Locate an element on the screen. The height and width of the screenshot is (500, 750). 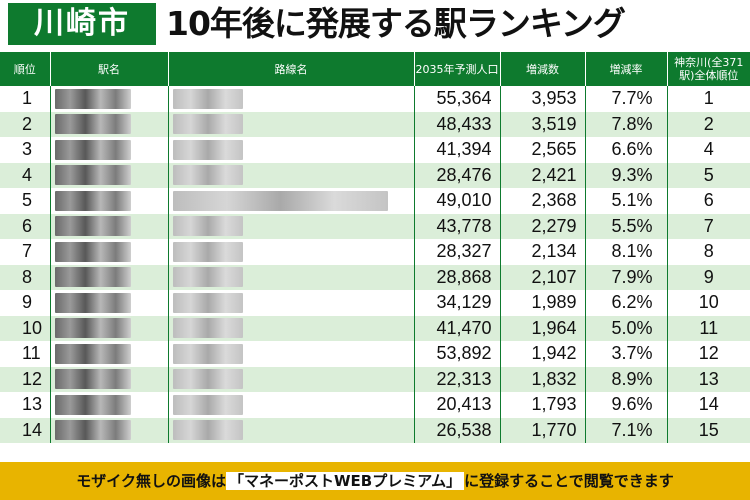
population-cell: 43,778 is located at coordinates (457, 226).